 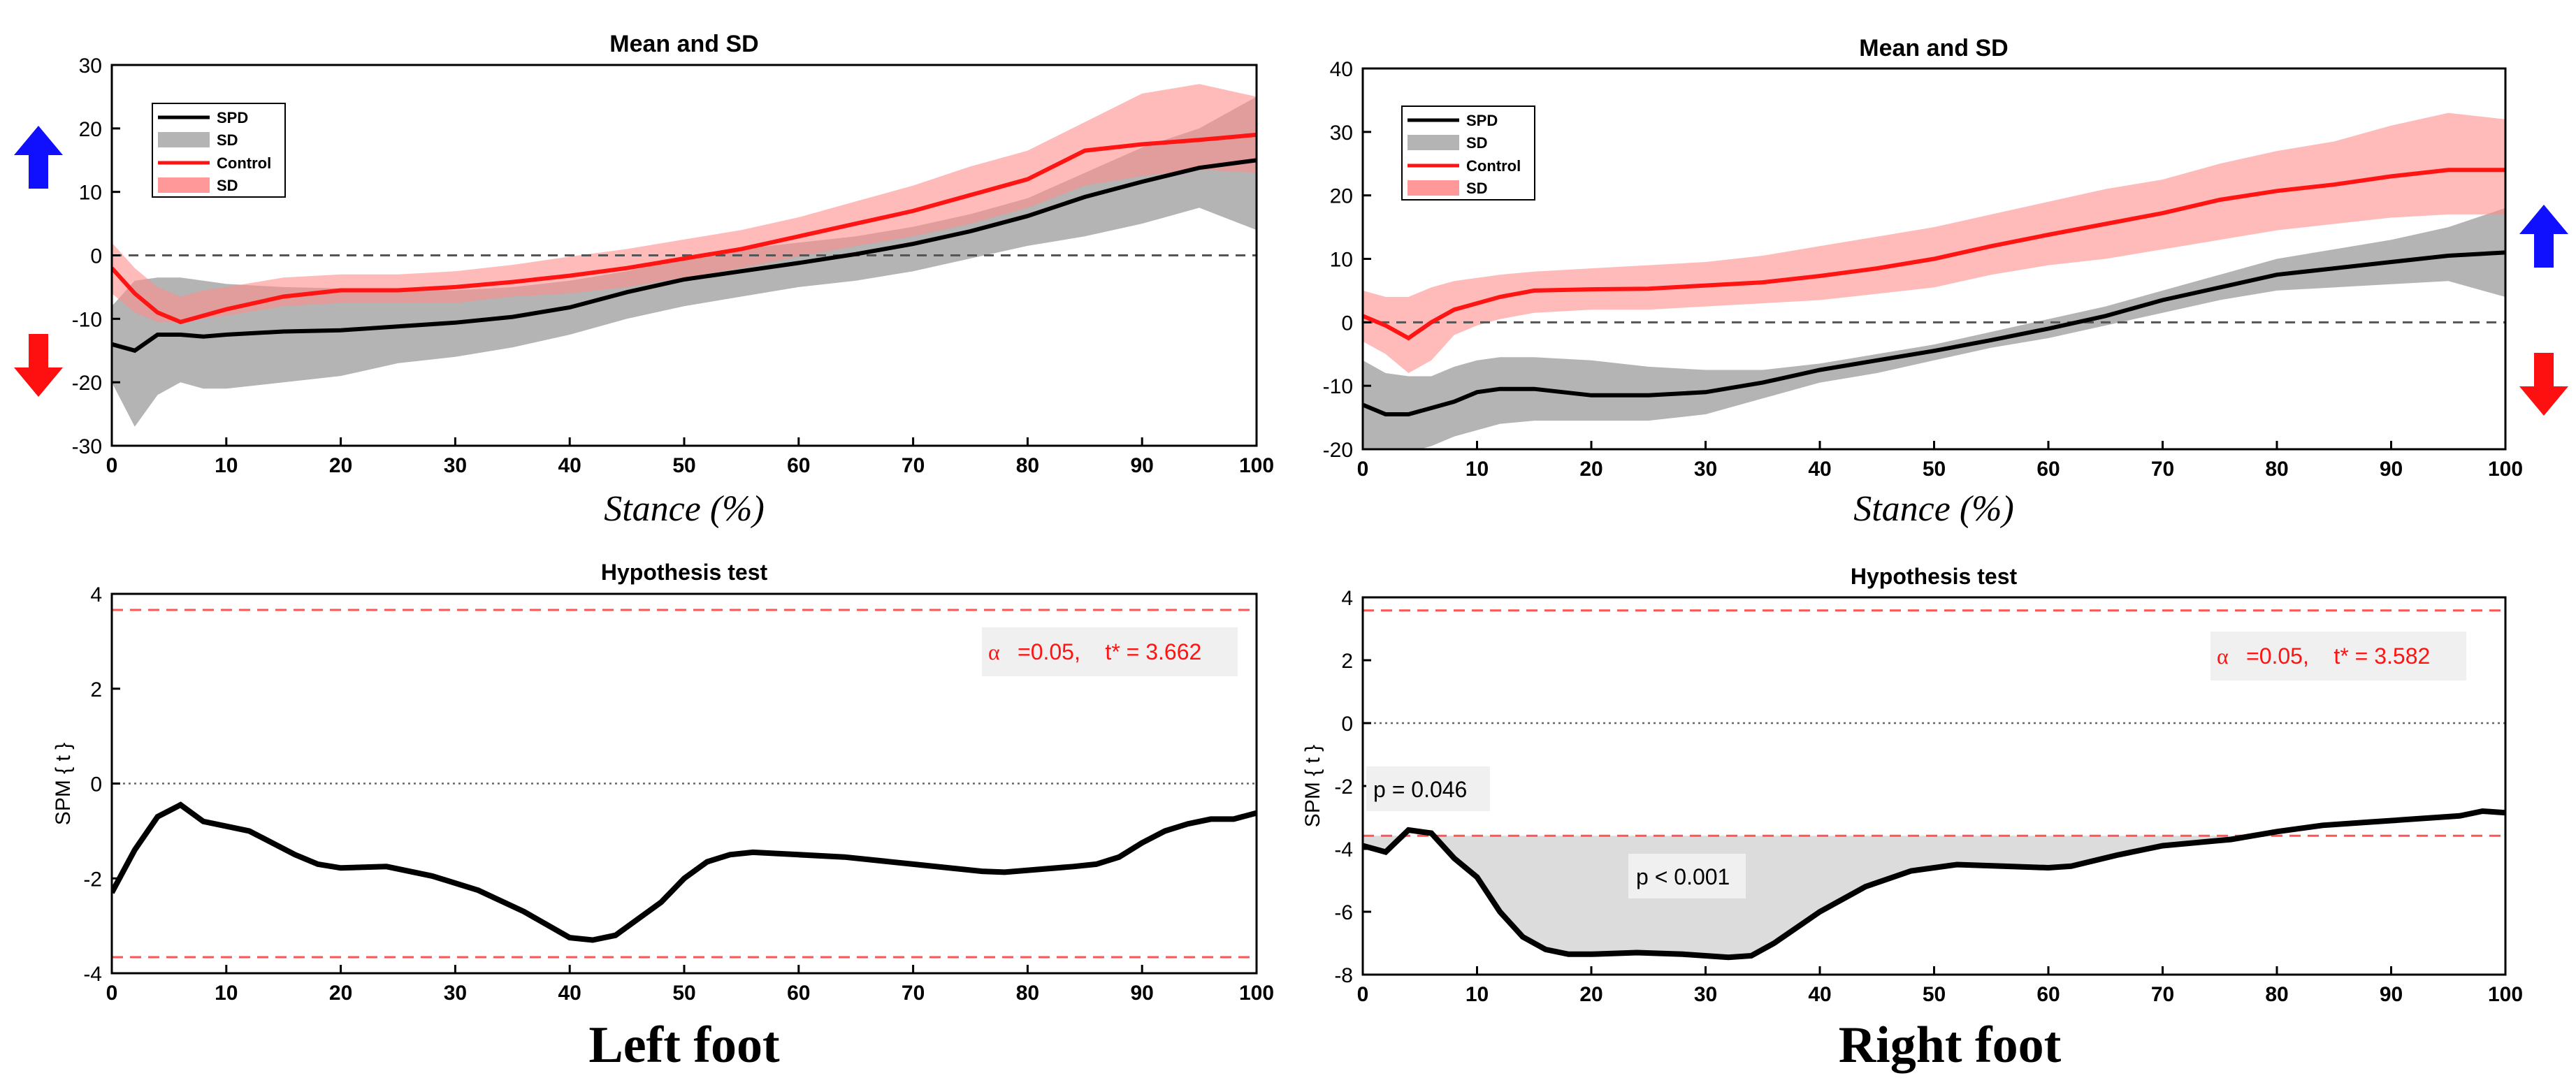 I want to click on legend-label-control-sd: SD, so click(x=227, y=185).